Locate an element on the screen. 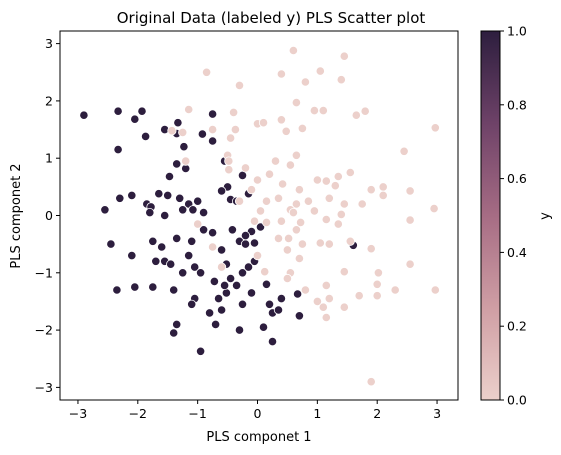 This screenshot has height=455, width=561. x-axis-label: PLS componet 1 is located at coordinates (258, 437).